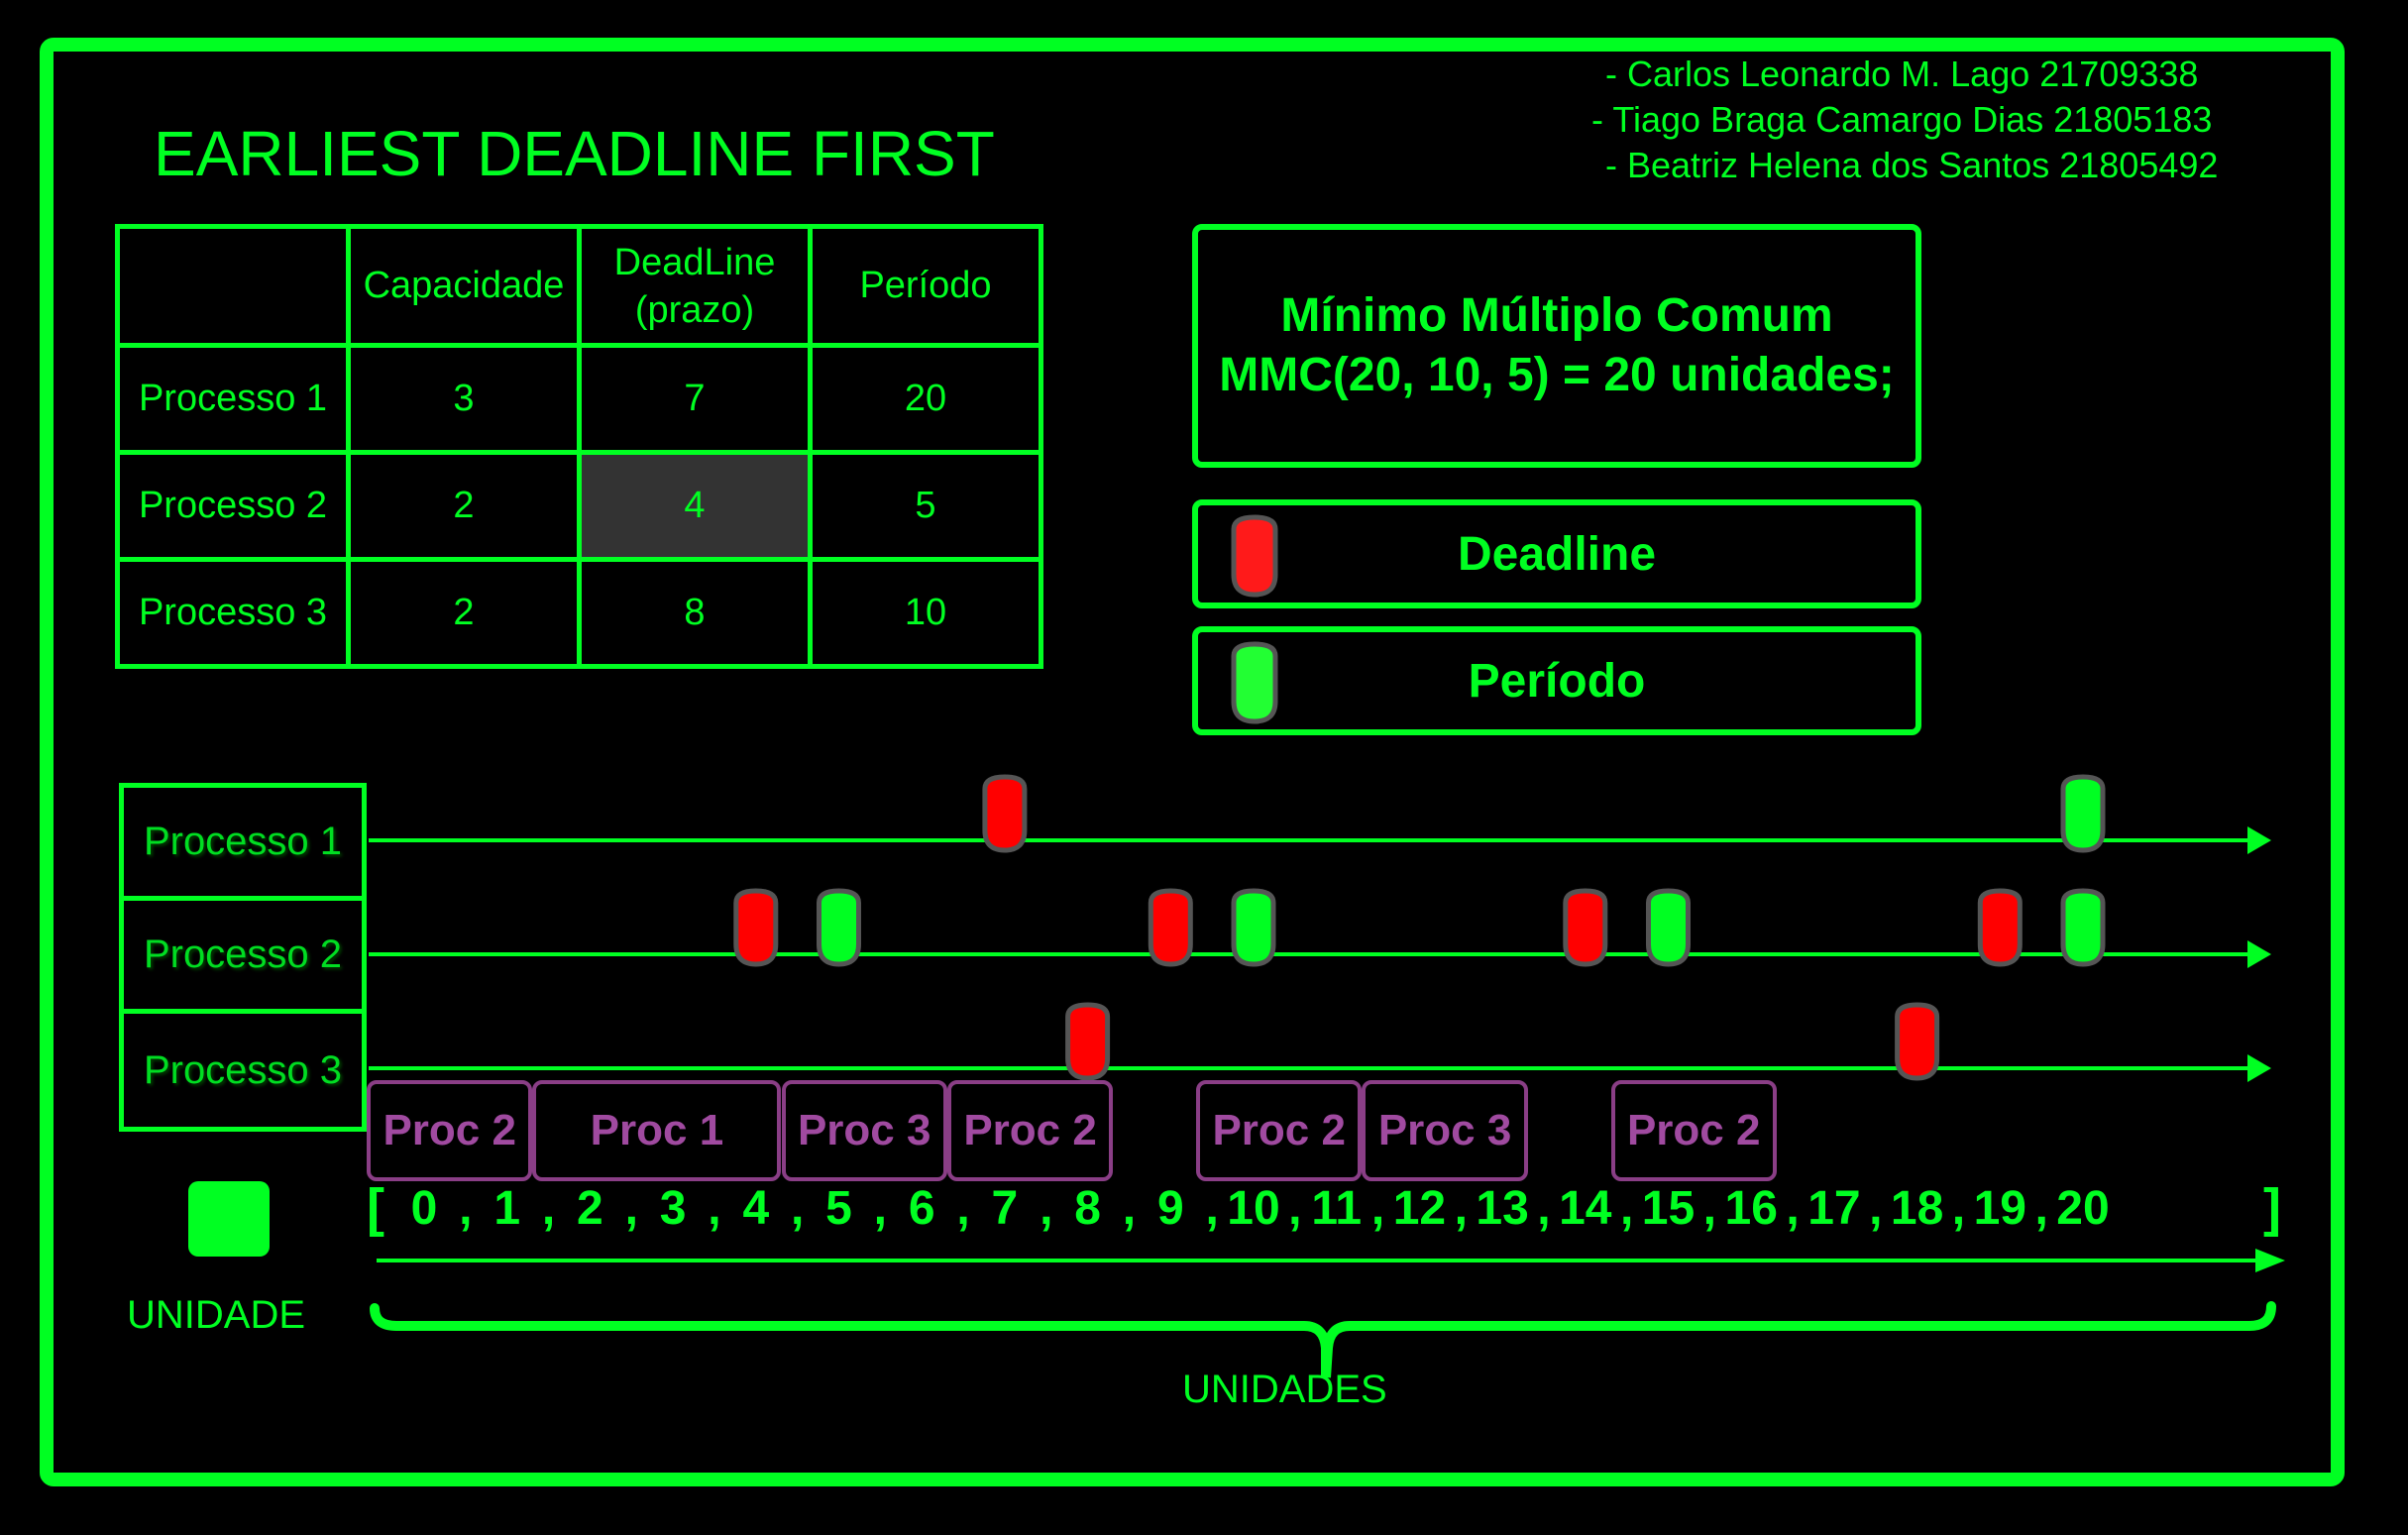  What do you see at coordinates (1253, 1208) in the screenshot?
I see `tick-label: 10` at bounding box center [1253, 1208].